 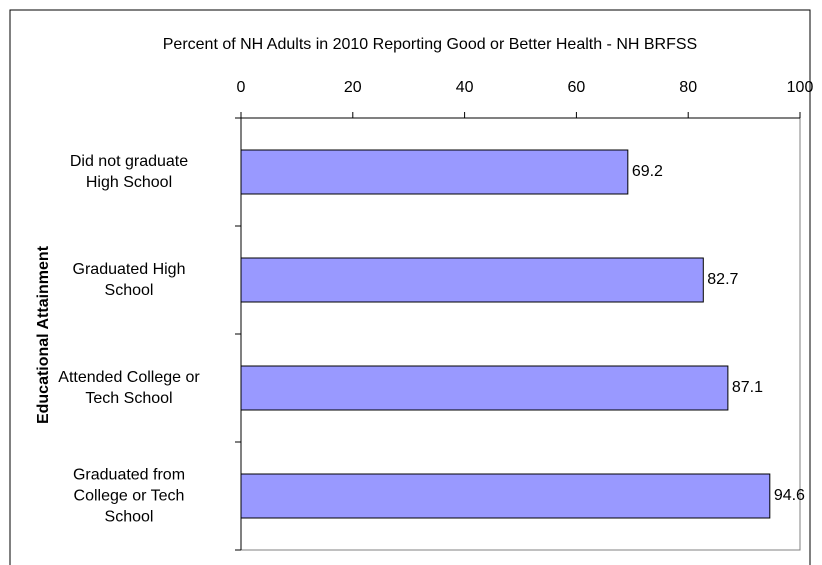 What do you see at coordinates (129, 496) in the screenshot?
I see `y-tick-label: Graduated from College or Tech School` at bounding box center [129, 496].